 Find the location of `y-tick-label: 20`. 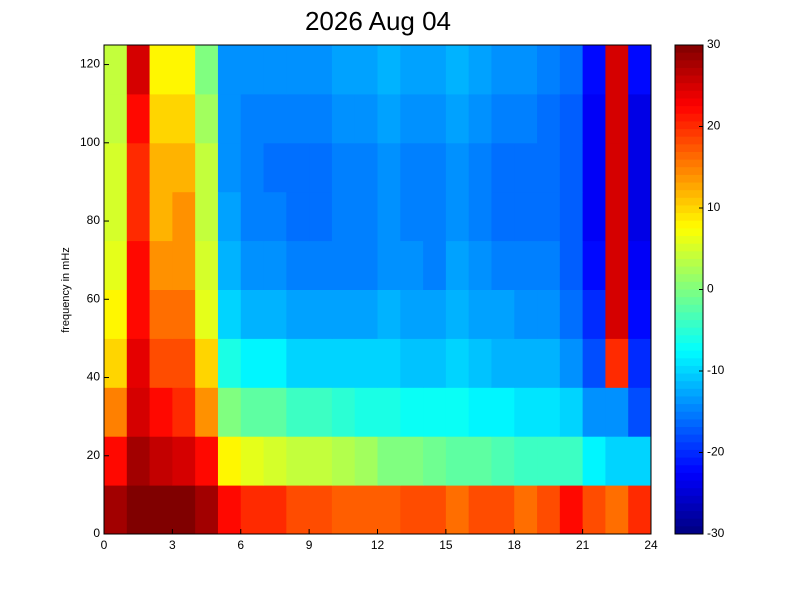

y-tick-label: 20 is located at coordinates (94, 455).